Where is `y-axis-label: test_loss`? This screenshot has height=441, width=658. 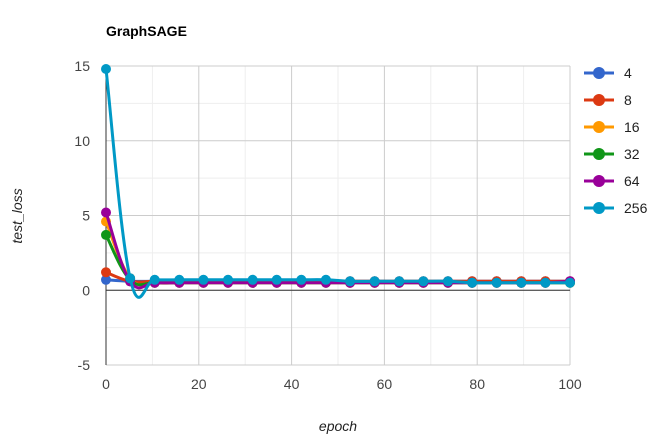 y-axis-label: test_loss is located at coordinates (17, 215).